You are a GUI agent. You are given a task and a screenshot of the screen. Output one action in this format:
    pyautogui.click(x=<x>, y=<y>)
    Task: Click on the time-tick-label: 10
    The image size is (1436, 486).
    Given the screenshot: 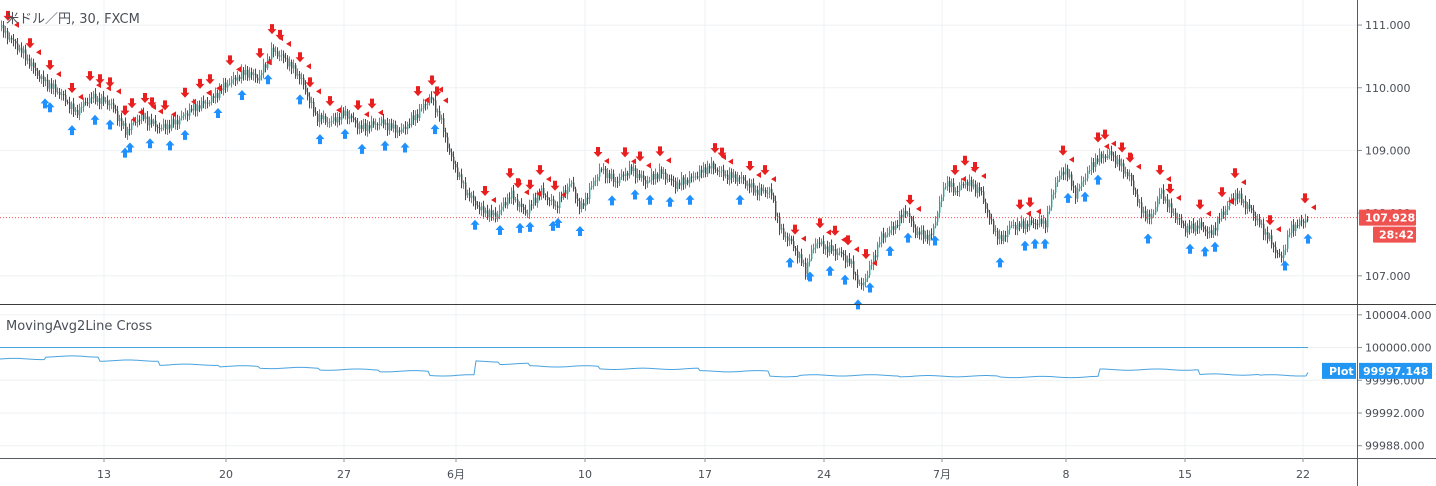 What is the action you would take?
    pyautogui.click(x=585, y=474)
    